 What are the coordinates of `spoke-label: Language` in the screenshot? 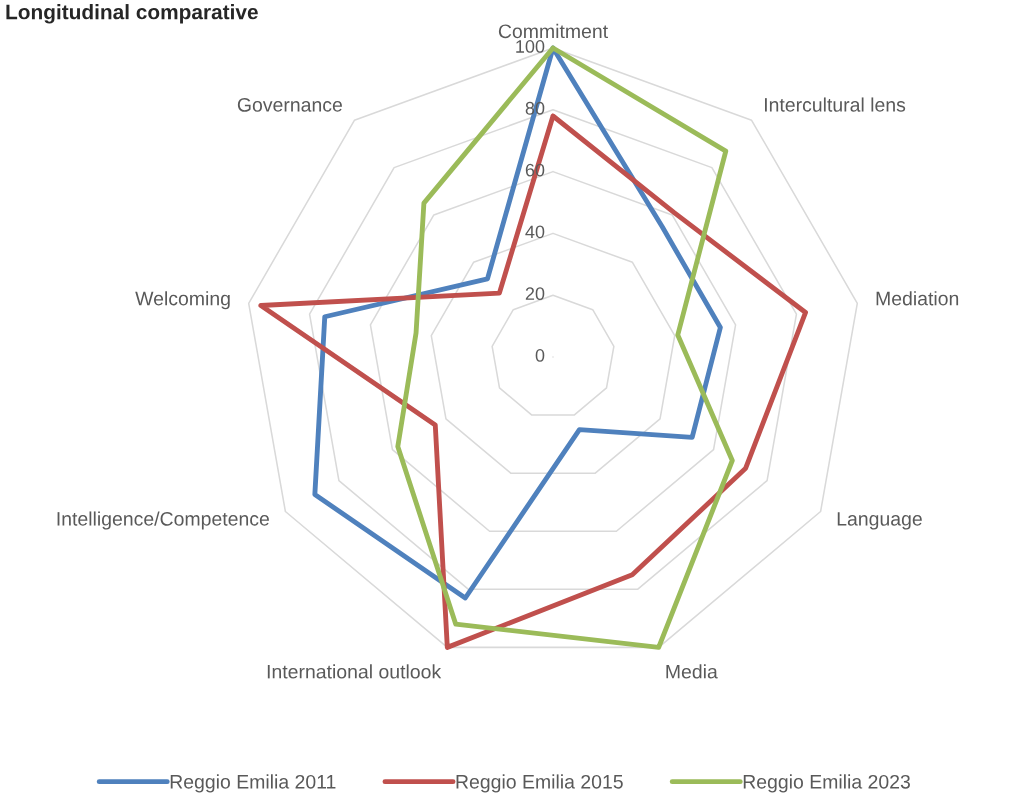 It's located at (879, 521).